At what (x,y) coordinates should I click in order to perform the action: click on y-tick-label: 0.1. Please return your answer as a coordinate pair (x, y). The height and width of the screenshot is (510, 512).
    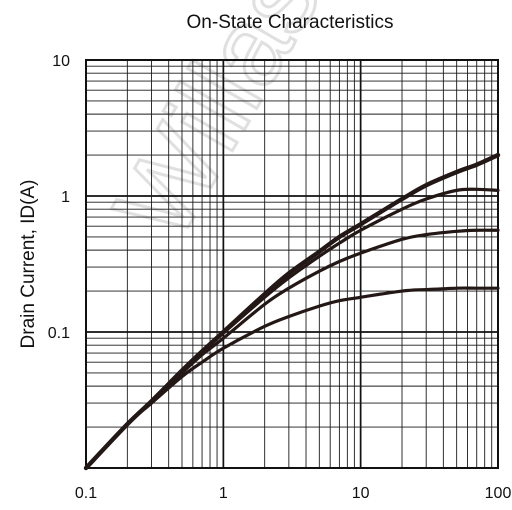
    Looking at the image, I should click on (59, 333).